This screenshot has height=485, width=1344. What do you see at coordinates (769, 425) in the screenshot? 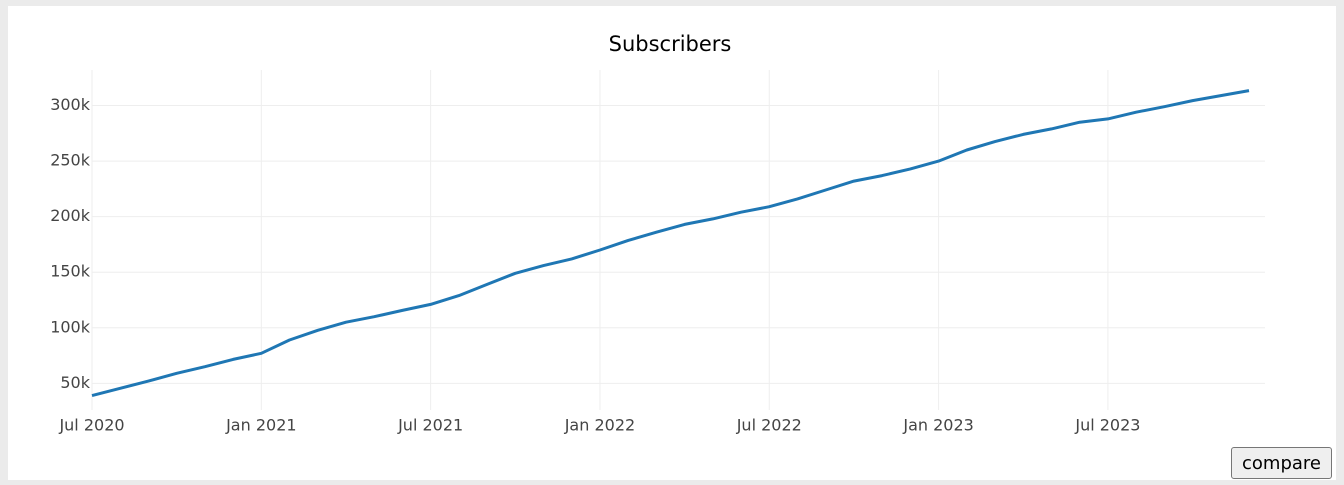
I see `x-tick-label: Jul 2022` at bounding box center [769, 425].